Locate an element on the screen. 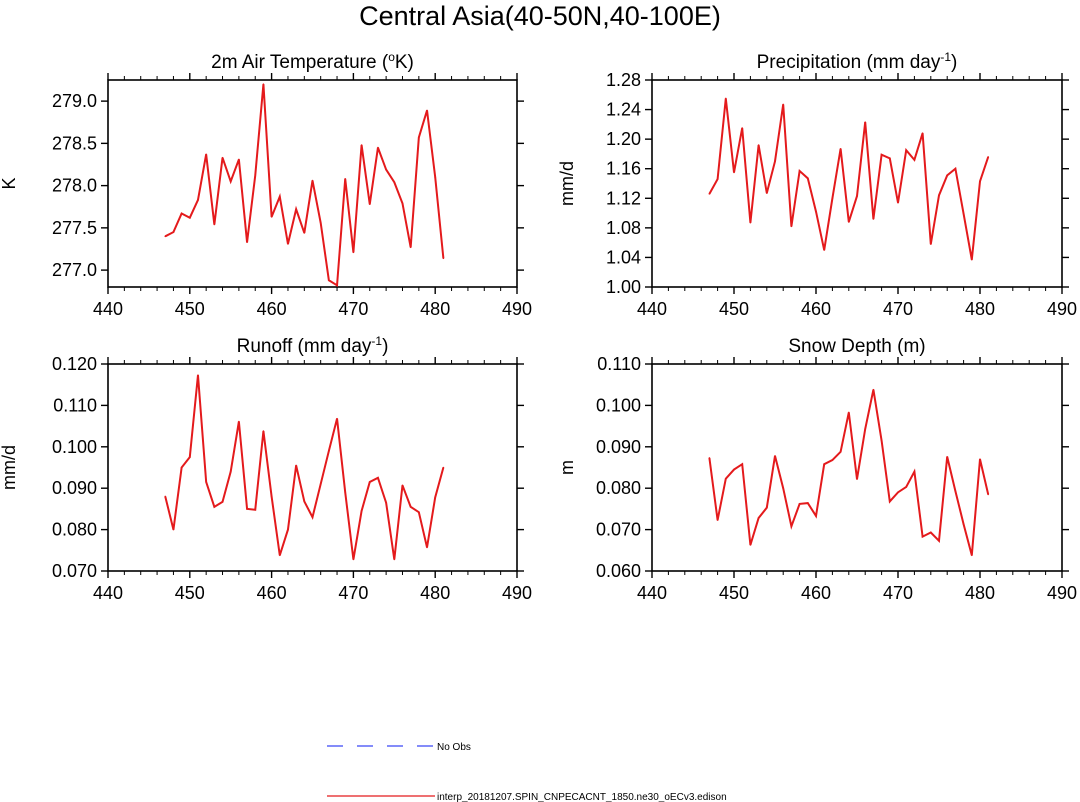 Image resolution: width=1080 pixels, height=802 pixels. y-tick-label: 277.0 is located at coordinates (74, 270).